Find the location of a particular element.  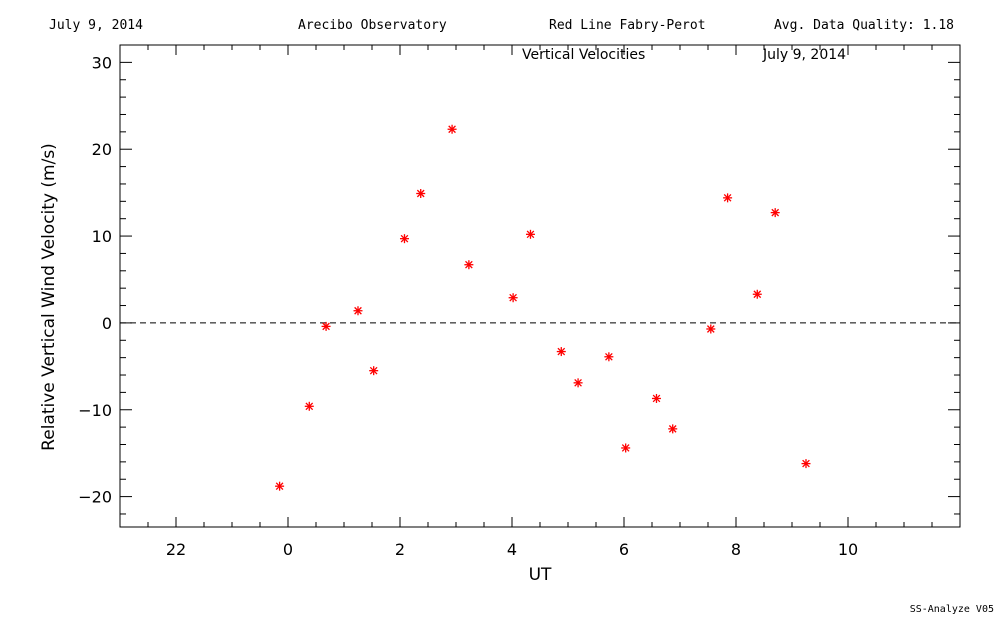

x-tick-label: 4 is located at coordinates (512, 549).